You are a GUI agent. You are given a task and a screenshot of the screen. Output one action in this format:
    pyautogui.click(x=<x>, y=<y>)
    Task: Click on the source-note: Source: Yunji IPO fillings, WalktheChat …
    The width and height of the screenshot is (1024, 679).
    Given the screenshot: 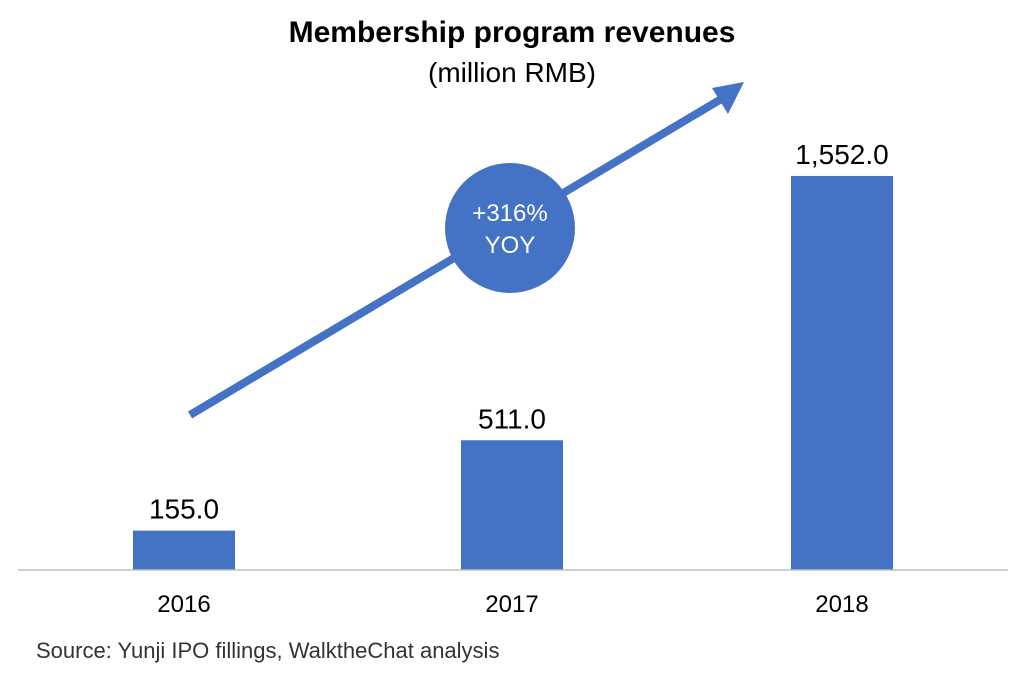 What is the action you would take?
    pyautogui.click(x=267, y=650)
    